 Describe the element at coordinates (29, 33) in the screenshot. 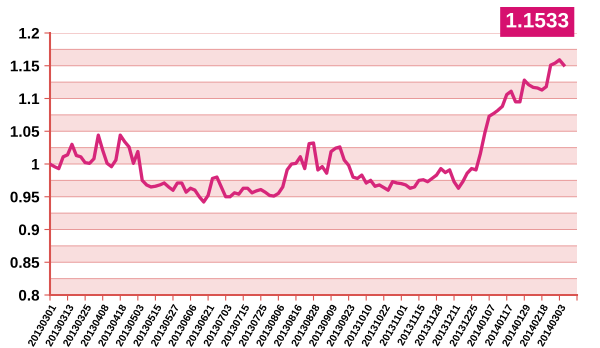

I see `y-tick-label: 1.2` at that location.